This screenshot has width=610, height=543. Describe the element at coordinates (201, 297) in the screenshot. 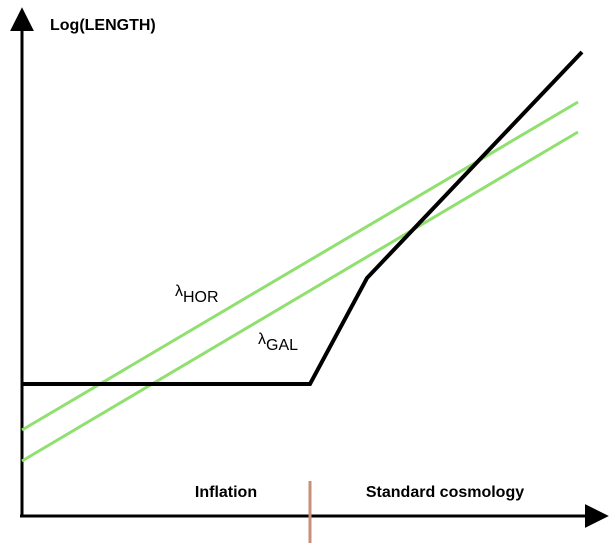

I see `curve-subscript: HOR` at that location.